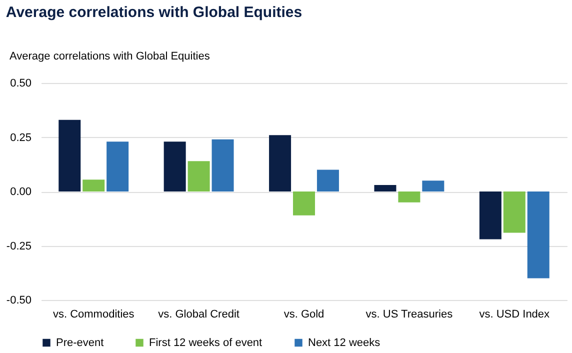  I want to click on x-tick-label: vs. Gold, so click(304, 314).